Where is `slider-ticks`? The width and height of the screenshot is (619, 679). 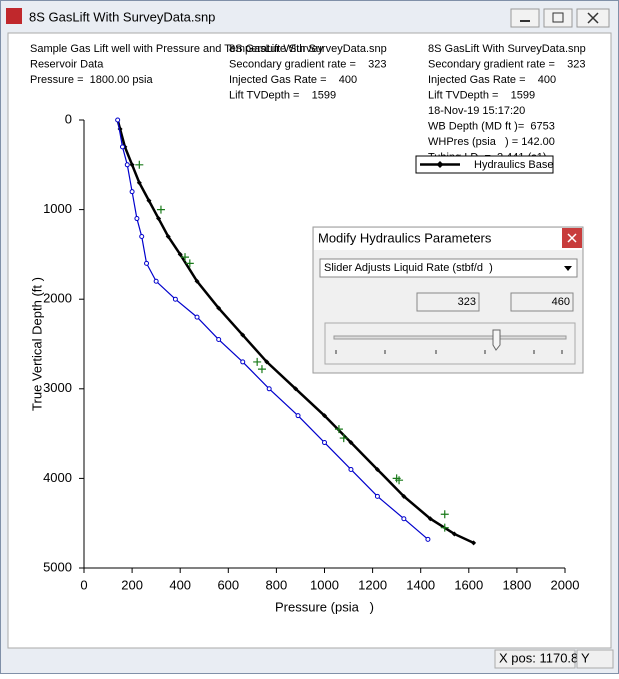 slider-ticks is located at coordinates (449, 352).